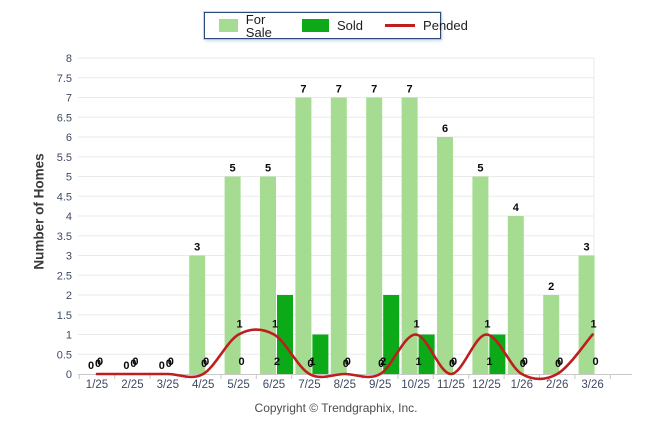  I want to click on svg-text: 6.5, so click(64, 118).